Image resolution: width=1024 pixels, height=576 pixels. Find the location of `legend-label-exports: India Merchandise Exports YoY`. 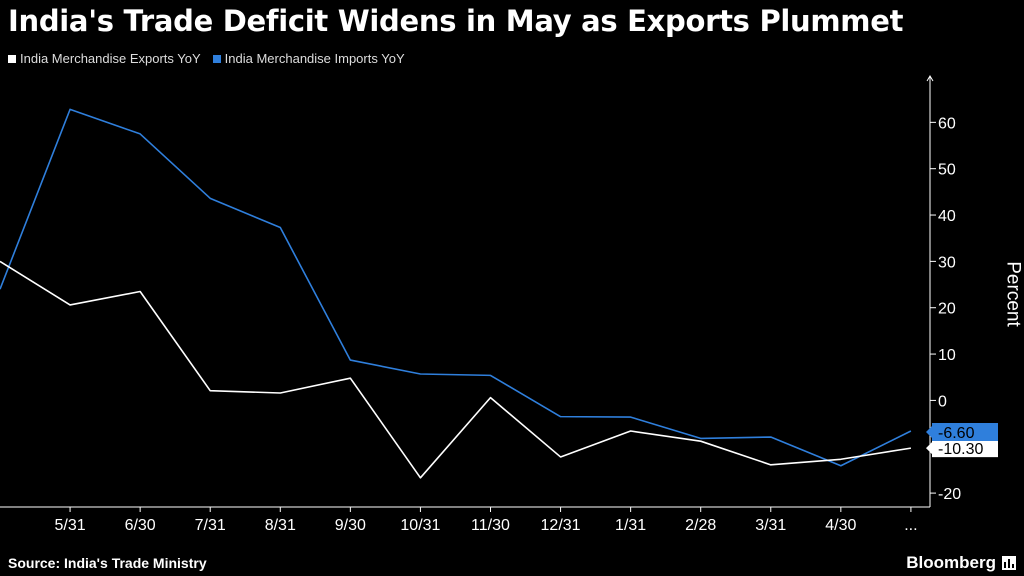

legend-label-exports: India Merchandise Exports YoY is located at coordinates (110, 58).